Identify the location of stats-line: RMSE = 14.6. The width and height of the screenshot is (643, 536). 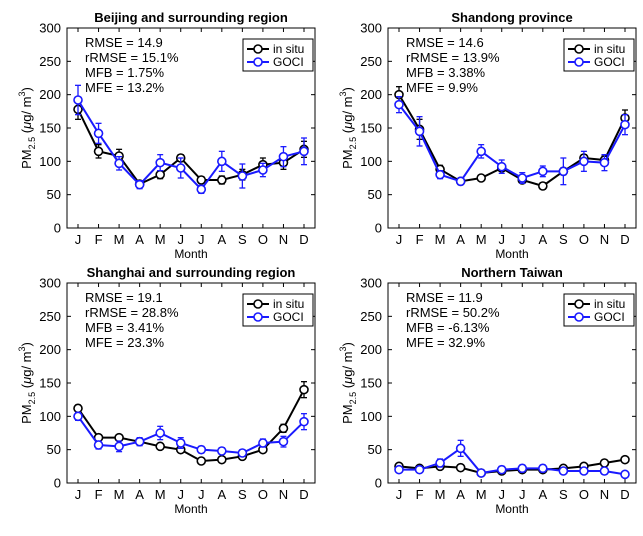
(445, 42).